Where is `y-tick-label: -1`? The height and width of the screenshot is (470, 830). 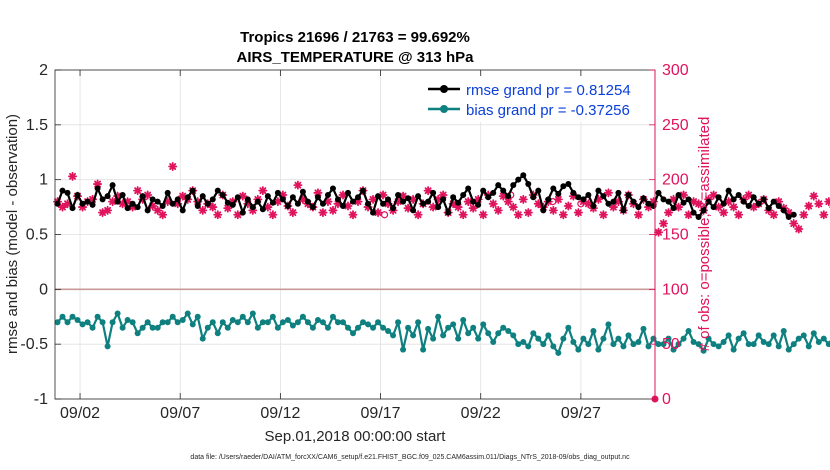
y-tick-label: -1 is located at coordinates (41, 399).